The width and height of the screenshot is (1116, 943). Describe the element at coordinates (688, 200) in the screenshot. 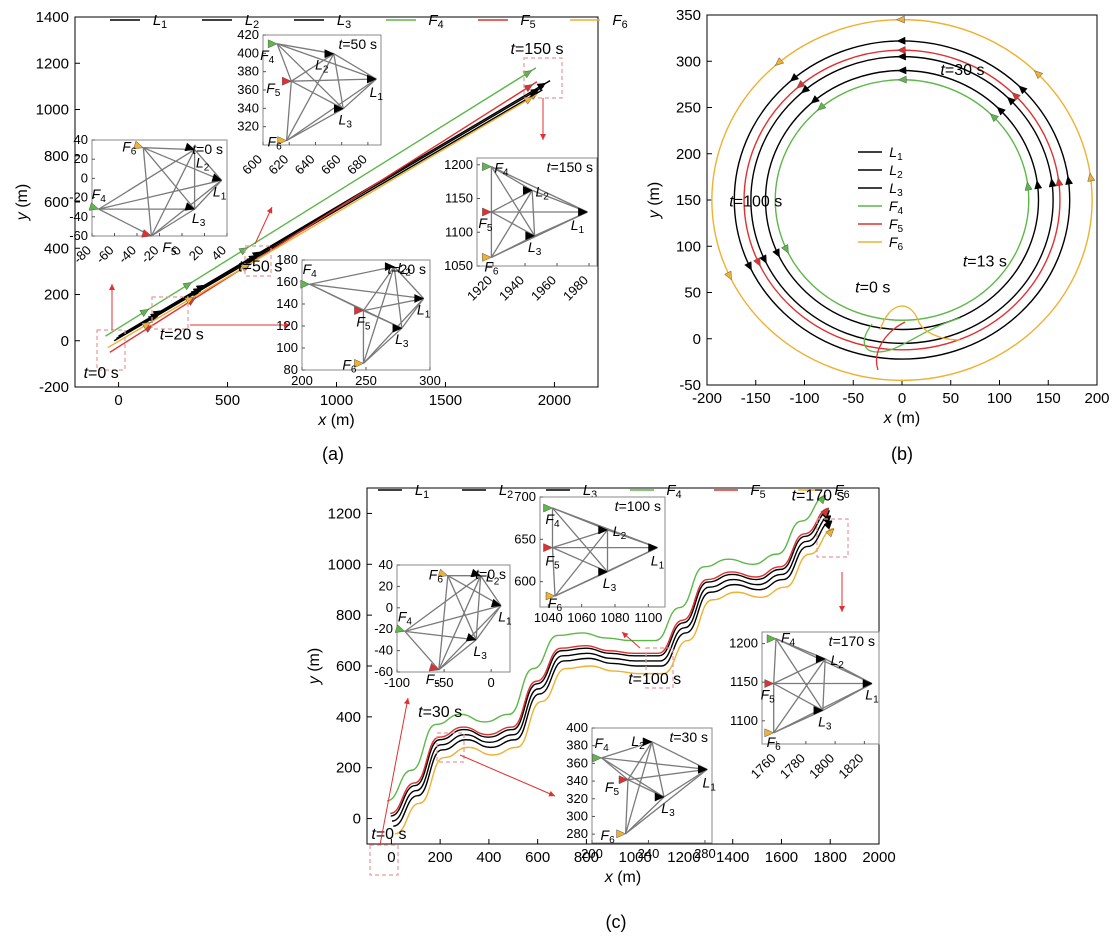

I see `y-tick-label: 150` at that location.